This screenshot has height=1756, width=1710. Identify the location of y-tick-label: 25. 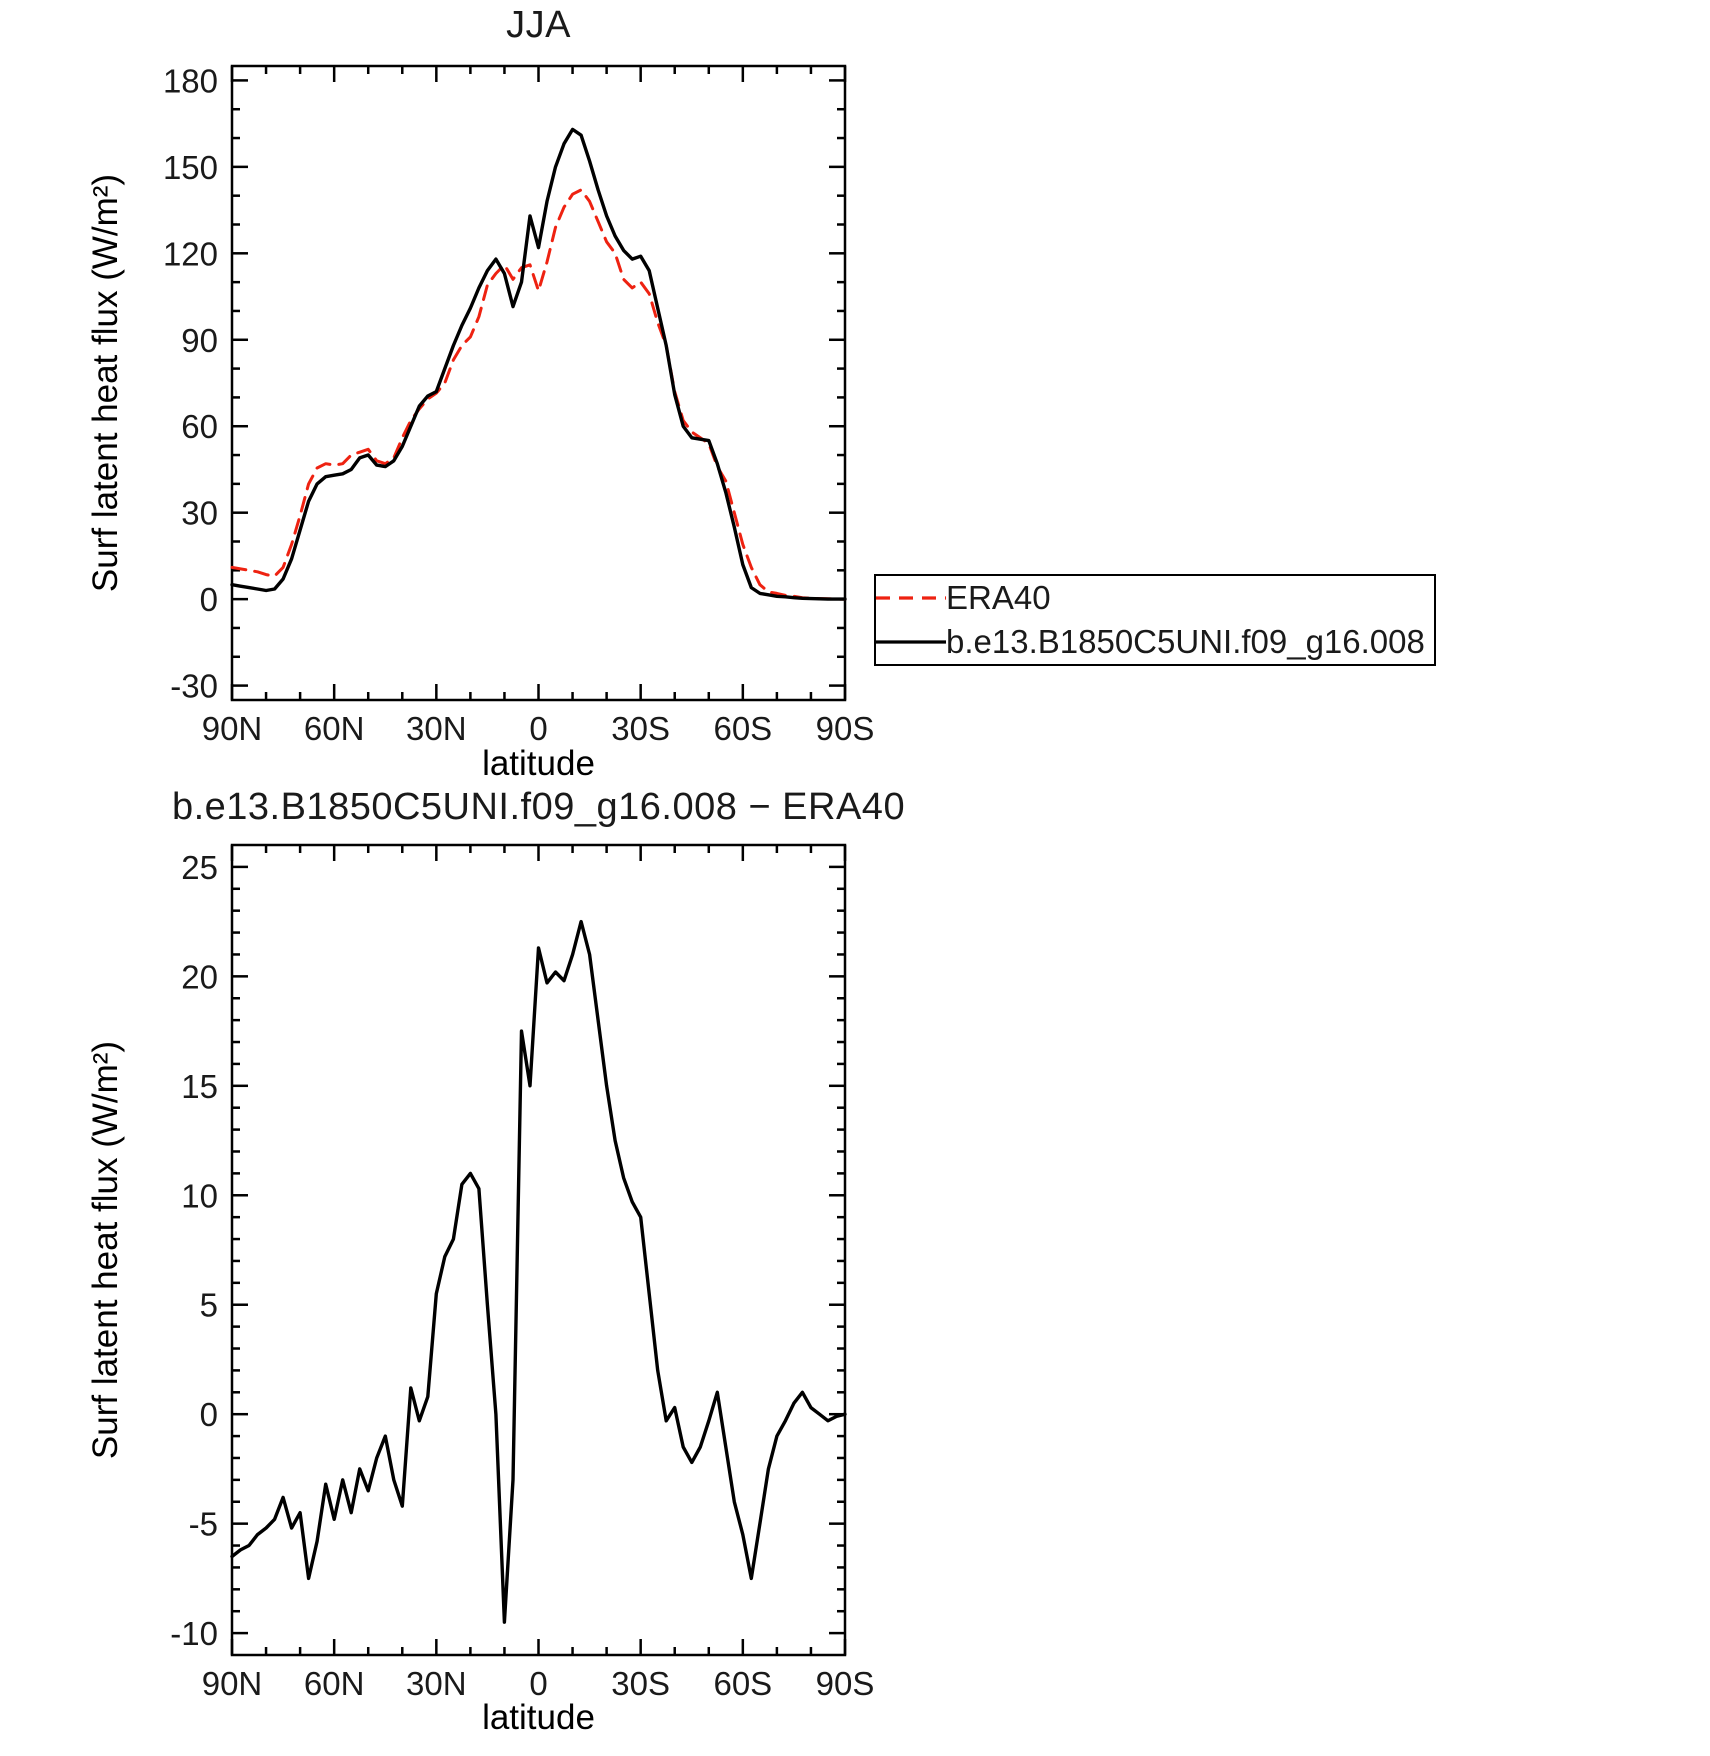
(199, 867).